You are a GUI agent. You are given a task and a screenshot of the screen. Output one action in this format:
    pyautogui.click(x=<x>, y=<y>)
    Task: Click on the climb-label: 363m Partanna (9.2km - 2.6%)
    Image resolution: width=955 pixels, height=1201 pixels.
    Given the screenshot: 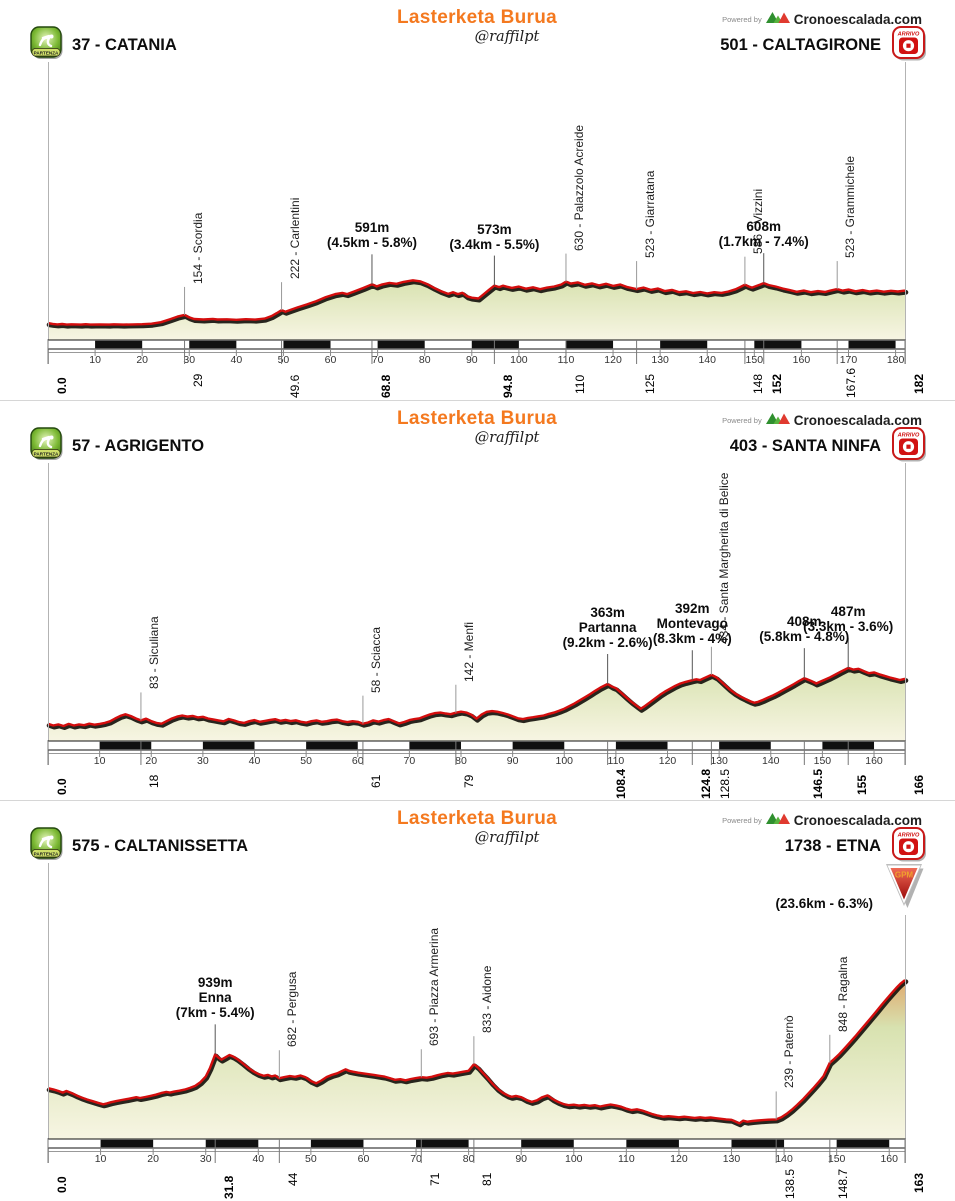 What is the action you would take?
    pyautogui.click(x=608, y=627)
    